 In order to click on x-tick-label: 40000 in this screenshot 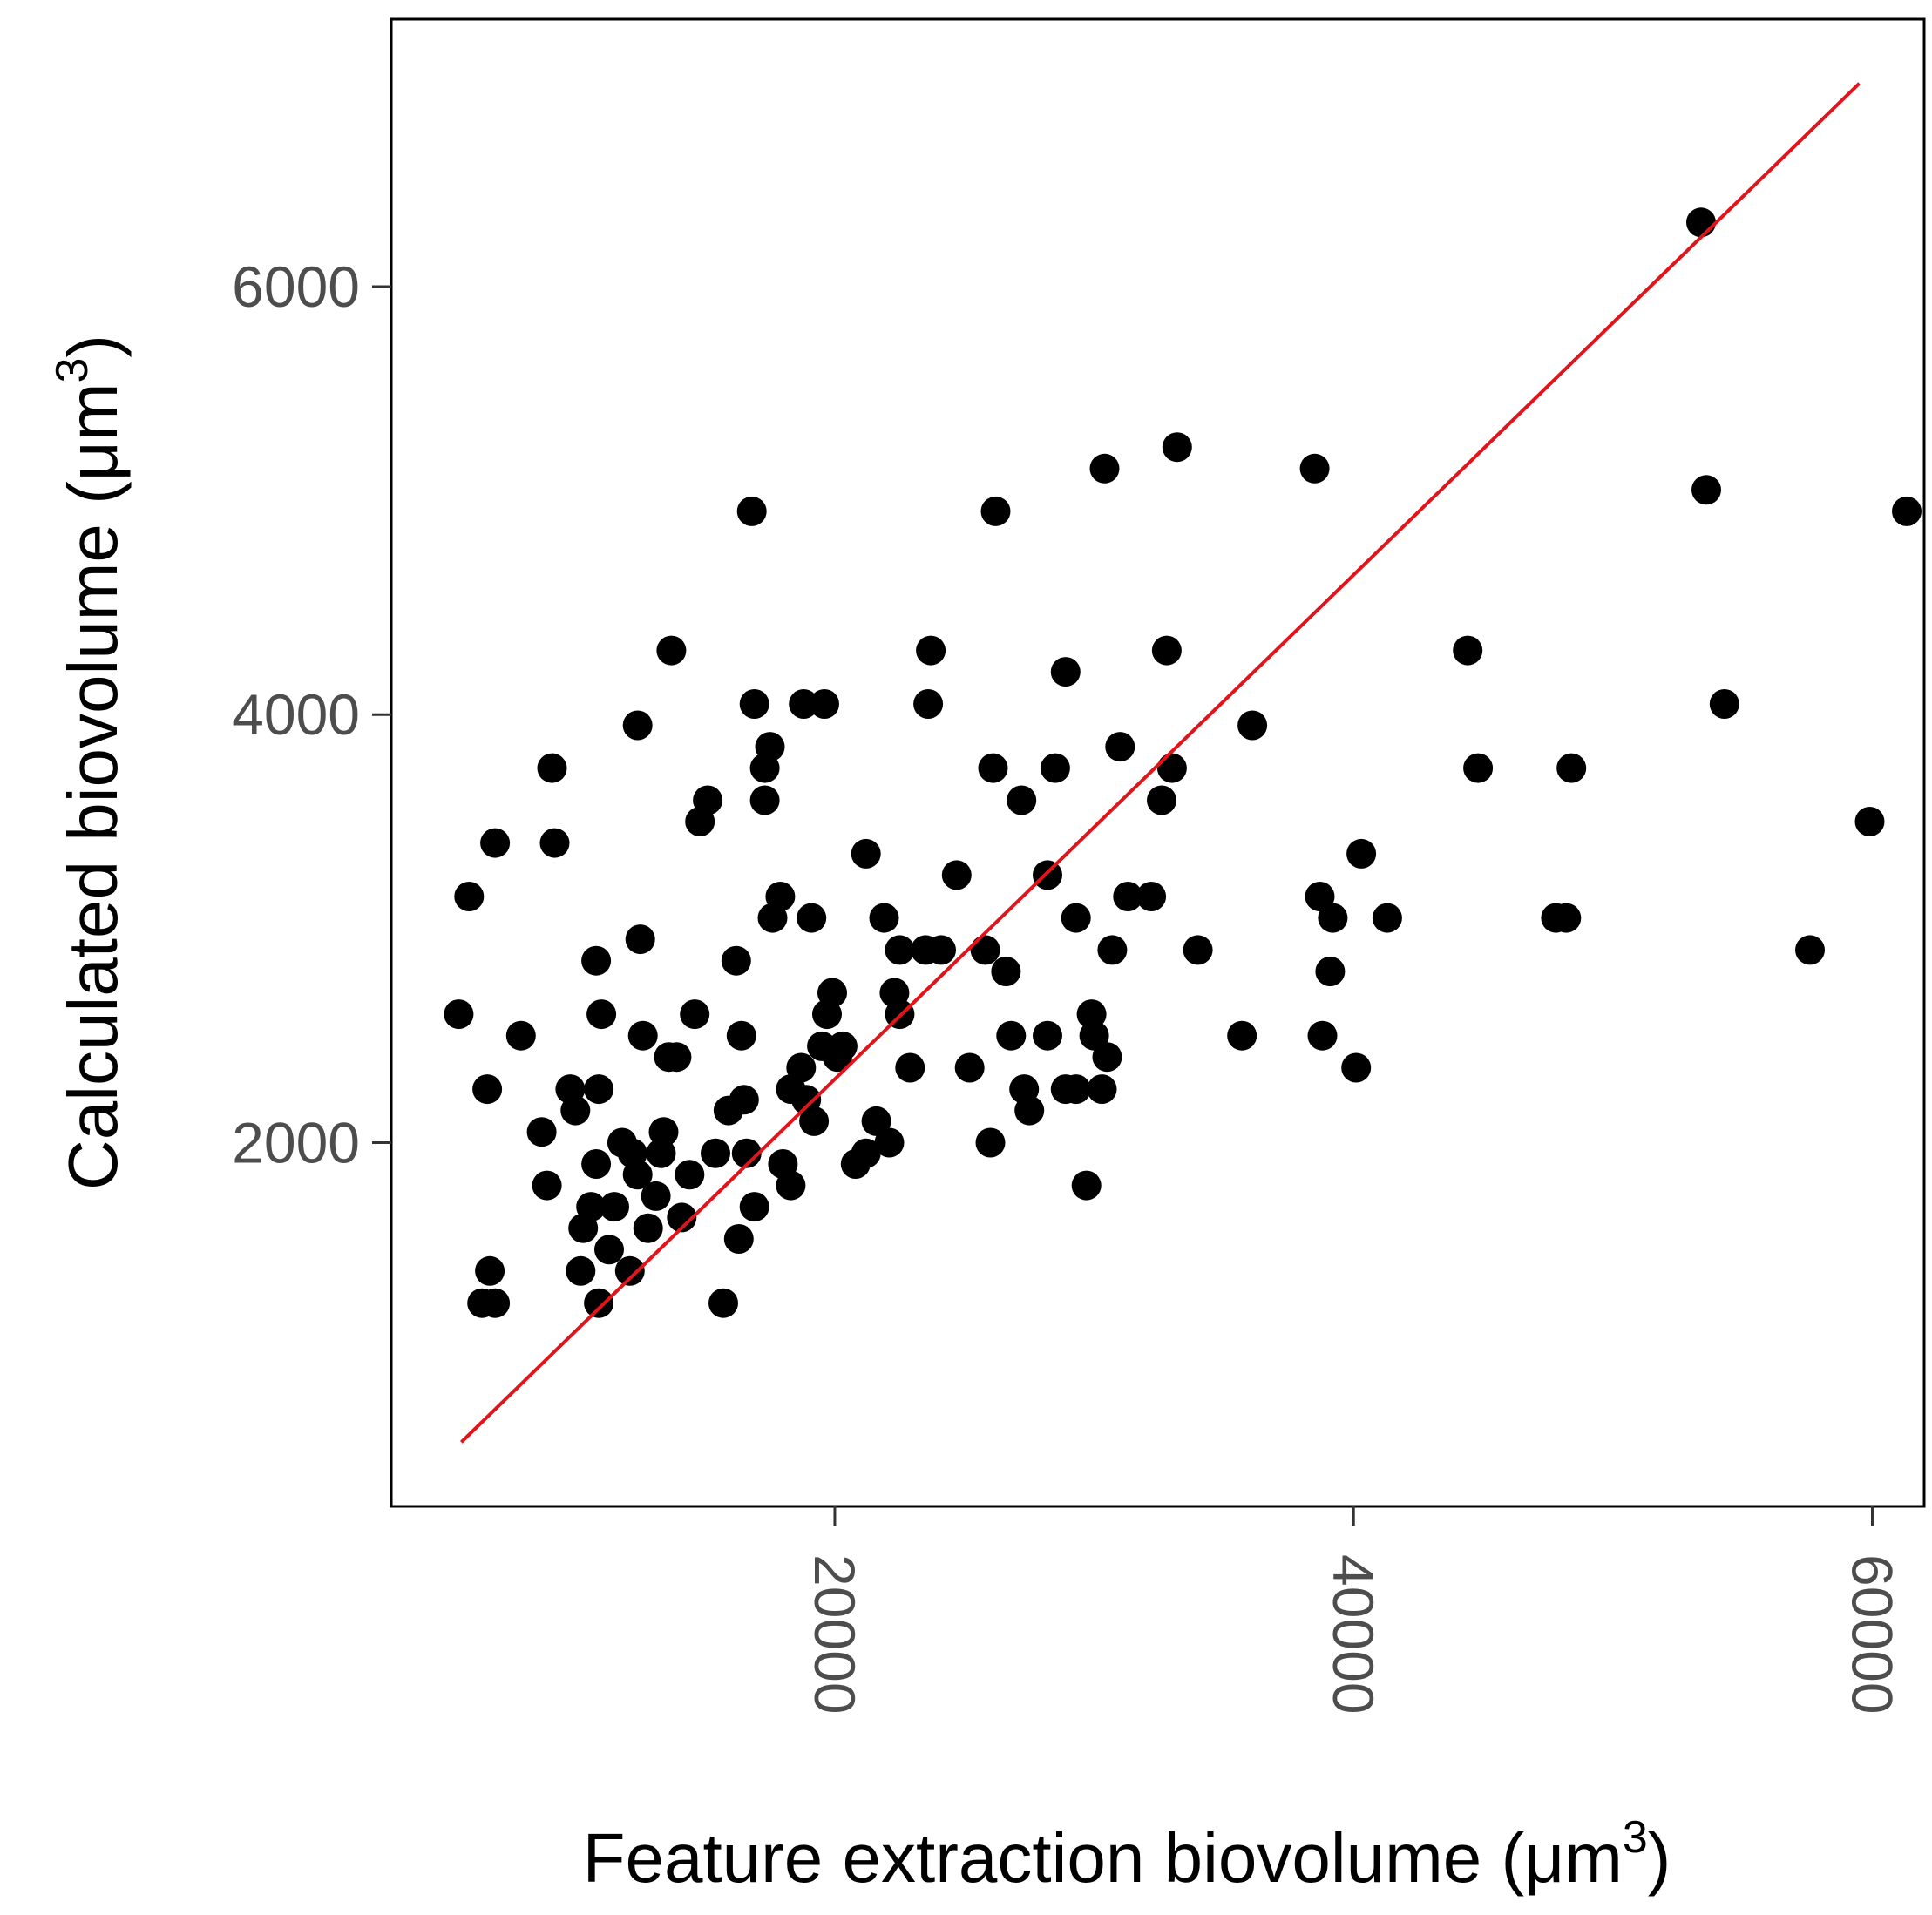, I will do `click(1354, 1634)`.